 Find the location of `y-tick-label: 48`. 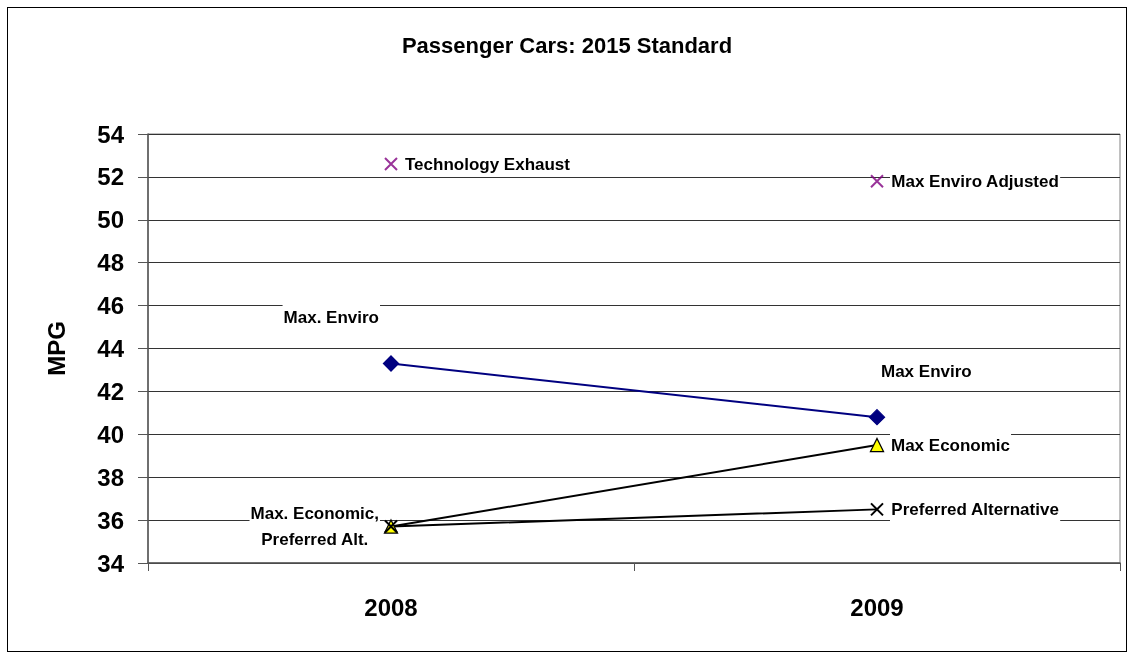

y-tick-label: 48 is located at coordinates (110, 263).